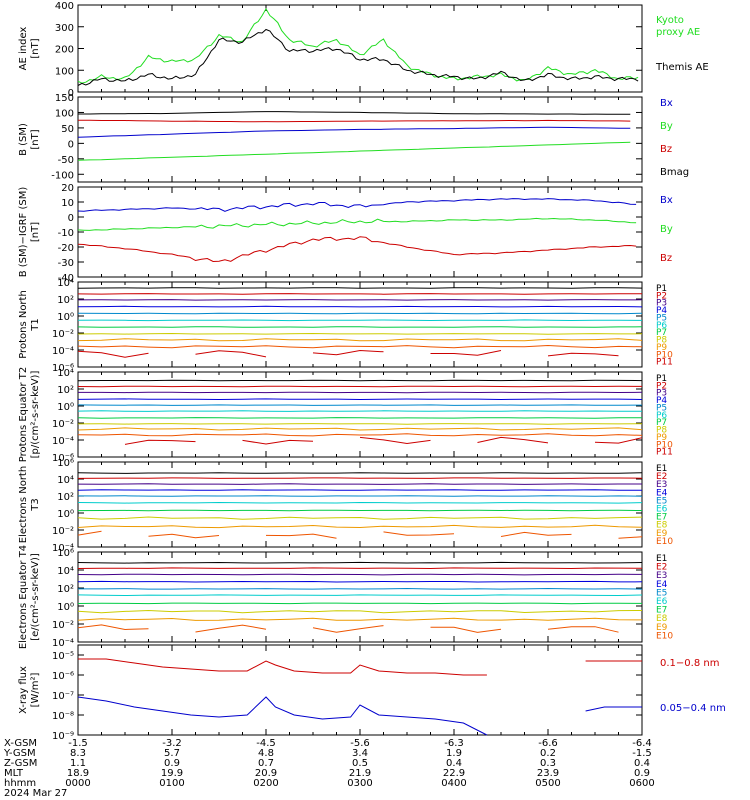  I want to click on y-tick-label: 50, so click(67, 129).